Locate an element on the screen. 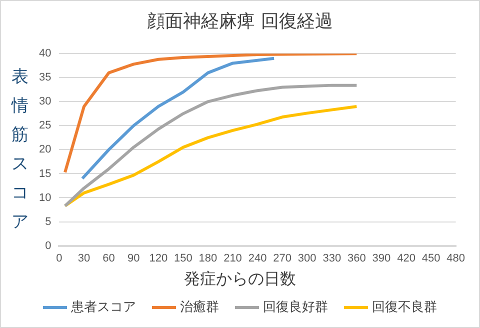 The height and width of the screenshot is (328, 480). x-tick-label: 0 is located at coordinates (59, 258).